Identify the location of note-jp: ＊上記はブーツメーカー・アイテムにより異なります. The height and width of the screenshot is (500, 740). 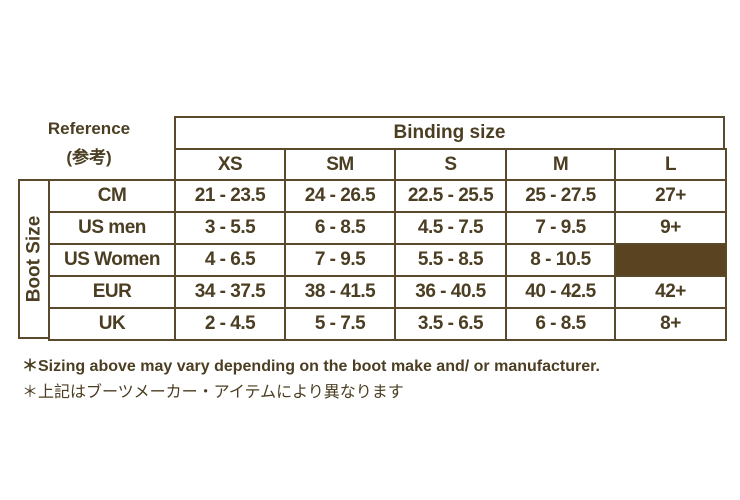
(213, 392).